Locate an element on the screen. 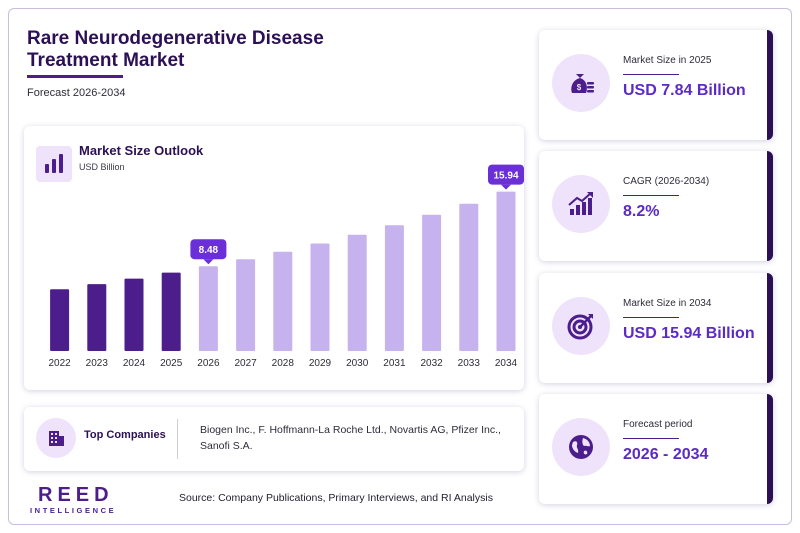  x-tick-label: 2022 is located at coordinates (59, 363).